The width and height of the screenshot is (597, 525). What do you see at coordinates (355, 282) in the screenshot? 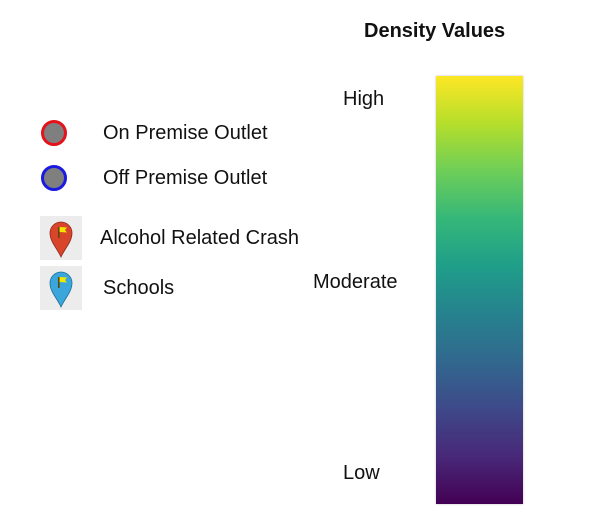
I see `scale-label-moderate: Moderate` at bounding box center [355, 282].